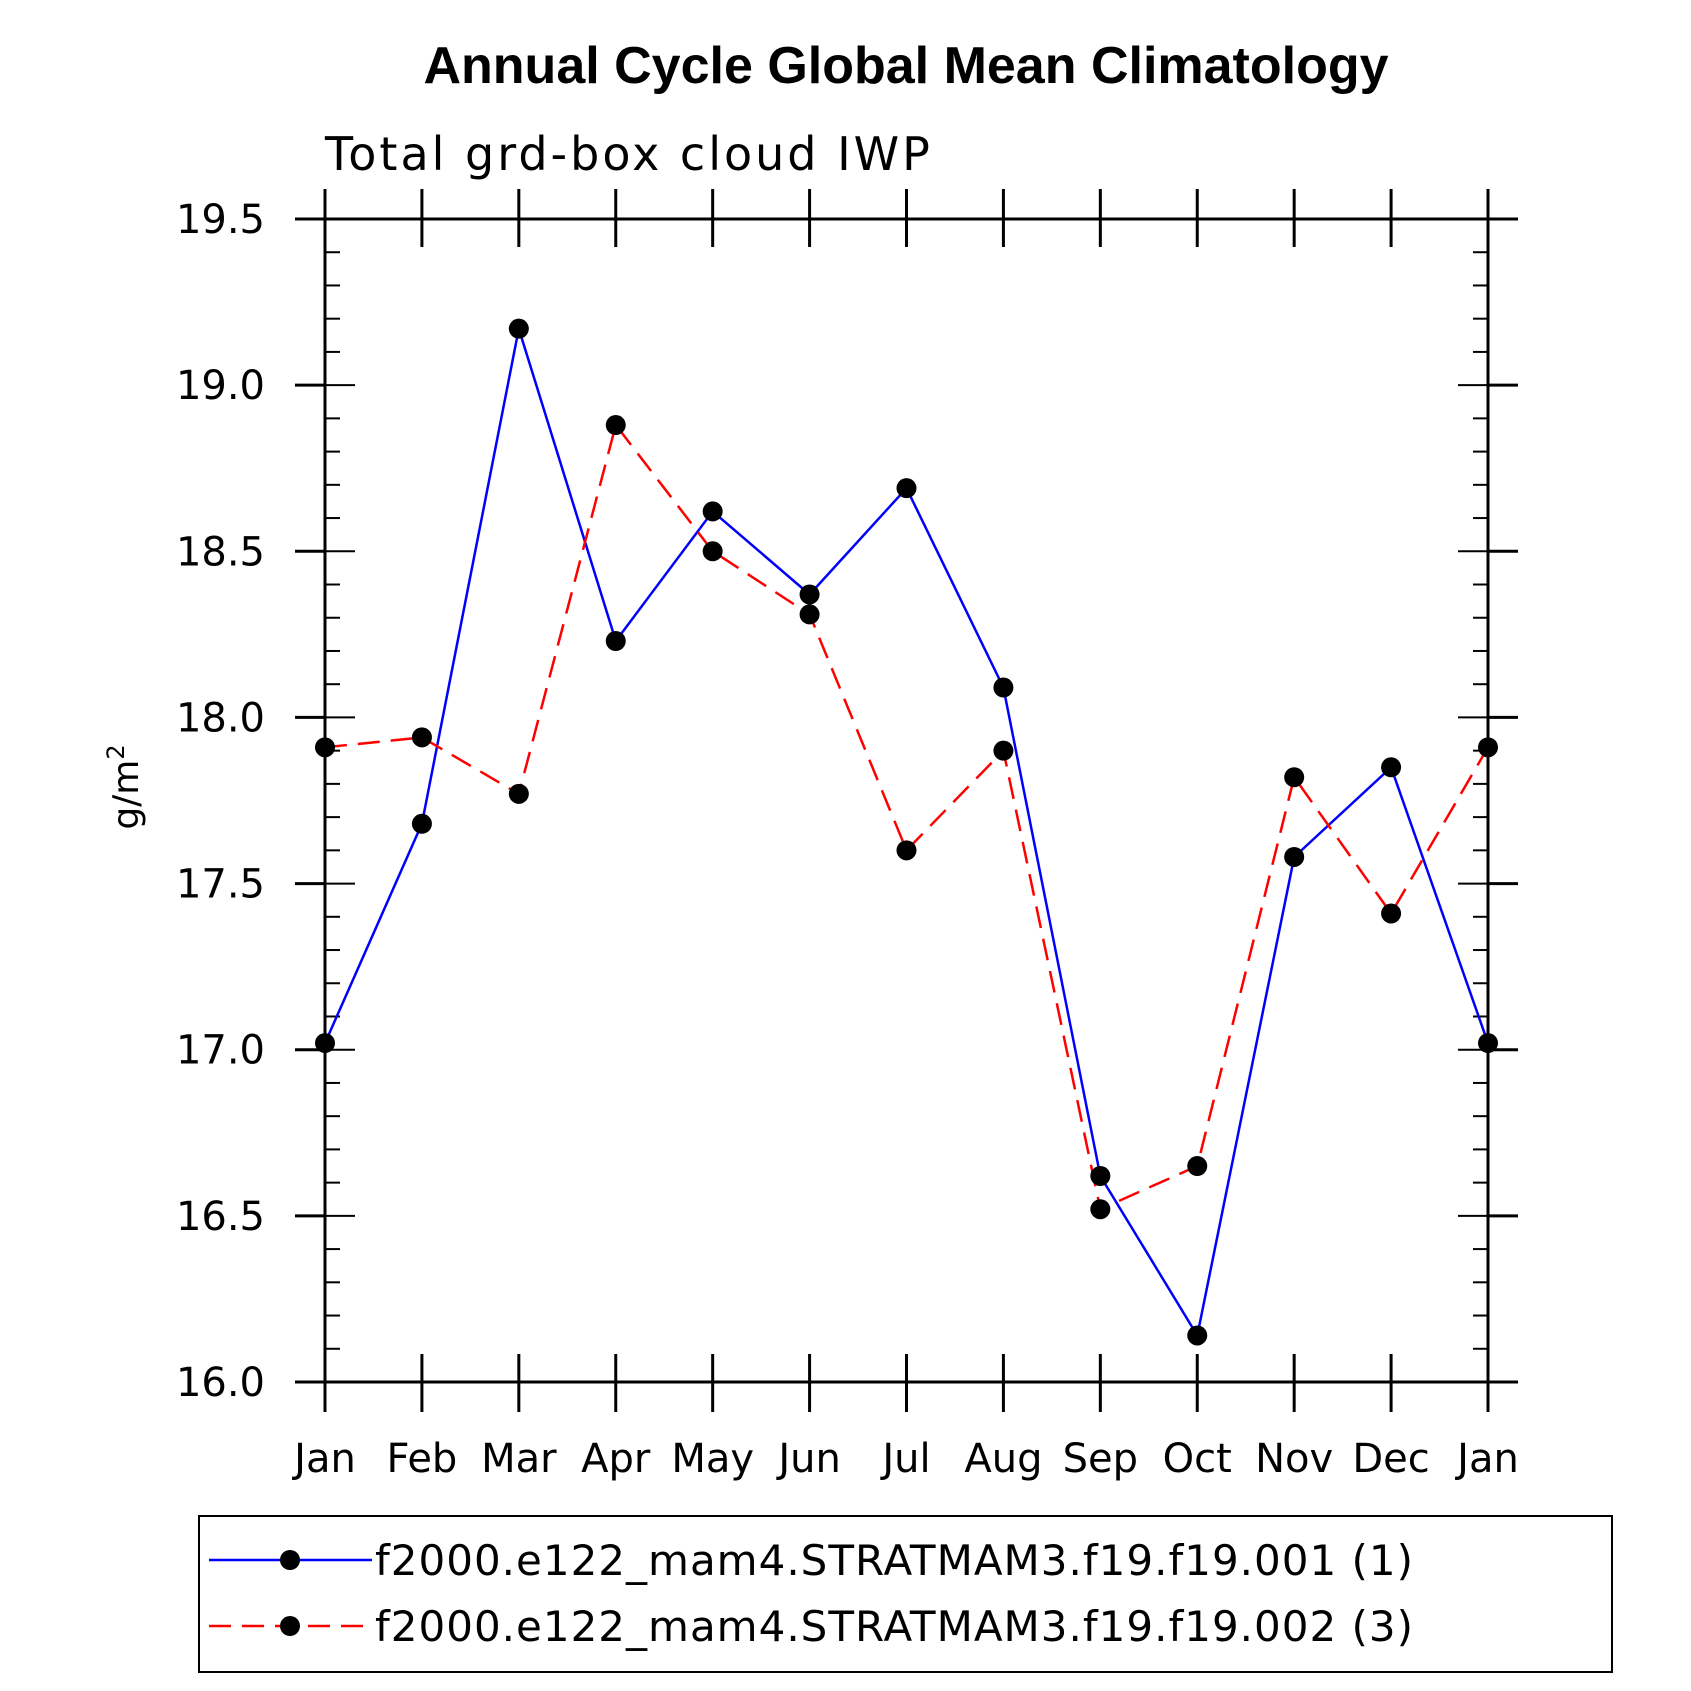  What do you see at coordinates (220, 220) in the screenshot?
I see `y-tick-label: 19.5` at bounding box center [220, 220].